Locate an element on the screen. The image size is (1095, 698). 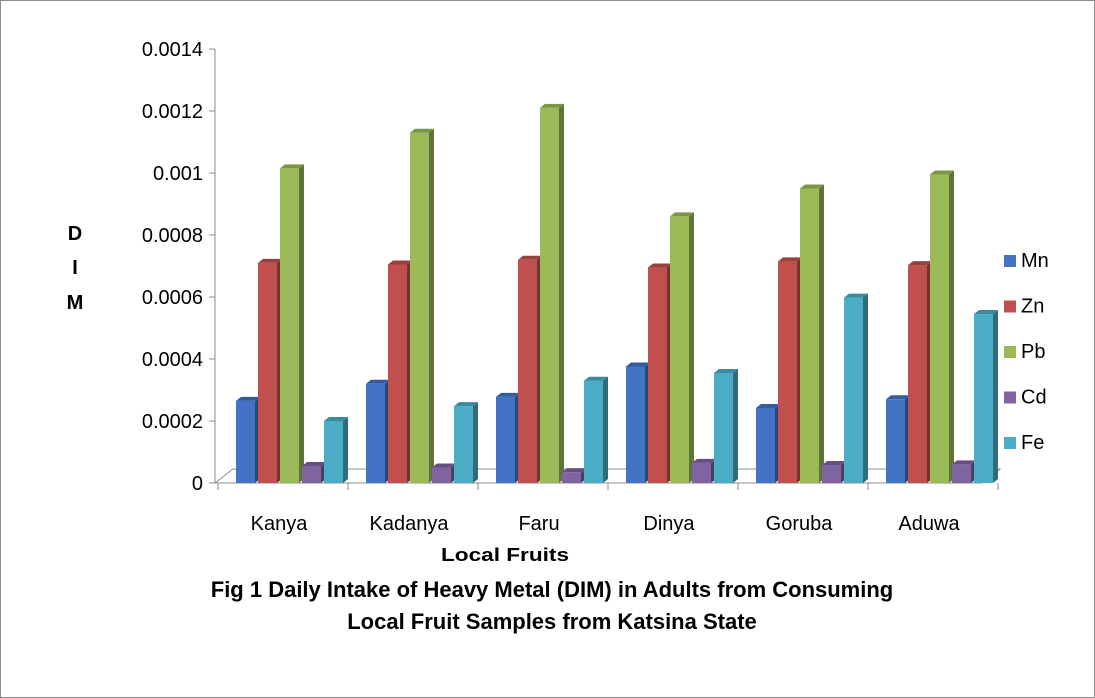
bar-pb-goruba is located at coordinates (812, 333).